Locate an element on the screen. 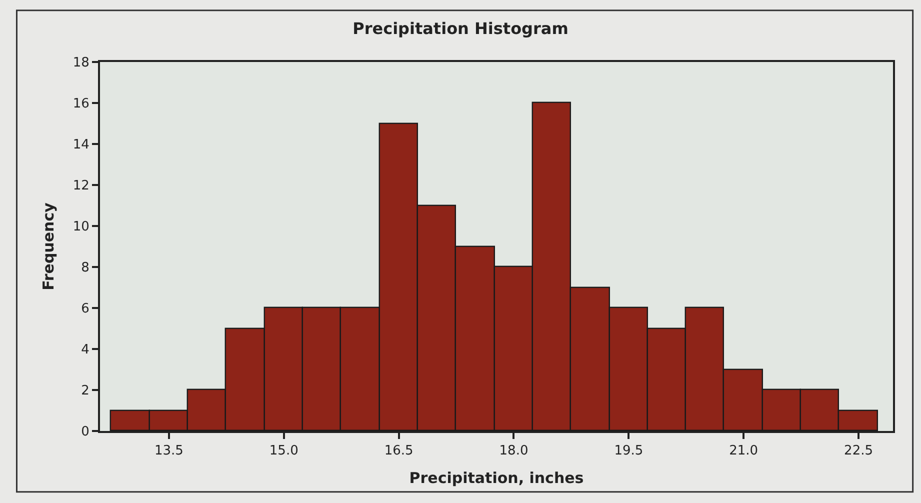  y-tick-label: 18 is located at coordinates (81, 63).